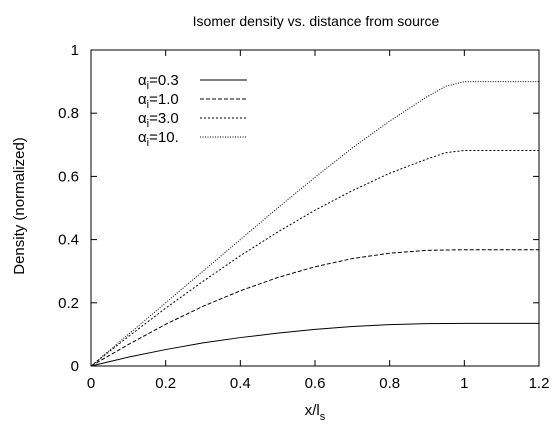  Describe the element at coordinates (539, 383) in the screenshot. I see `x-tick-label: 1.2` at that location.